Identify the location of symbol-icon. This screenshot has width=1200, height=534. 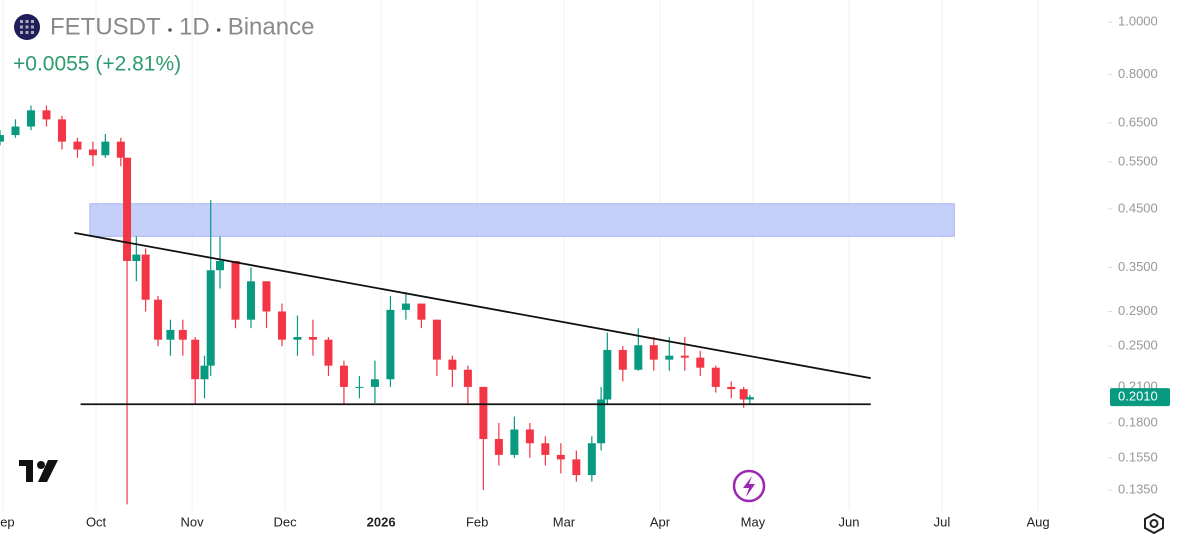
(27, 27).